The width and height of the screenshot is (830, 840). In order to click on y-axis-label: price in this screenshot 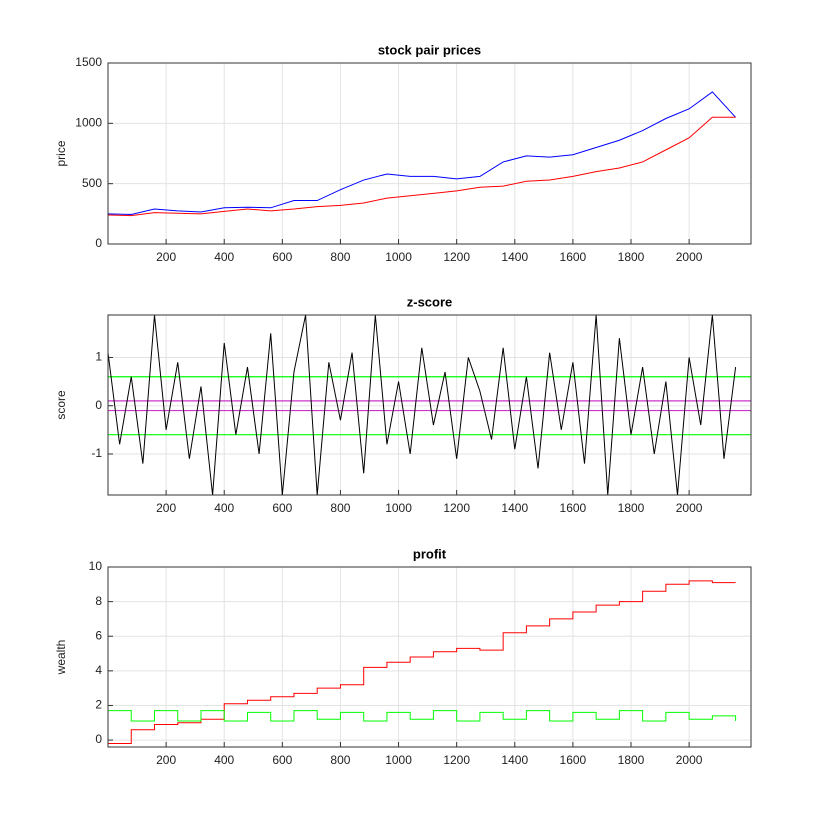, I will do `click(61, 153)`.